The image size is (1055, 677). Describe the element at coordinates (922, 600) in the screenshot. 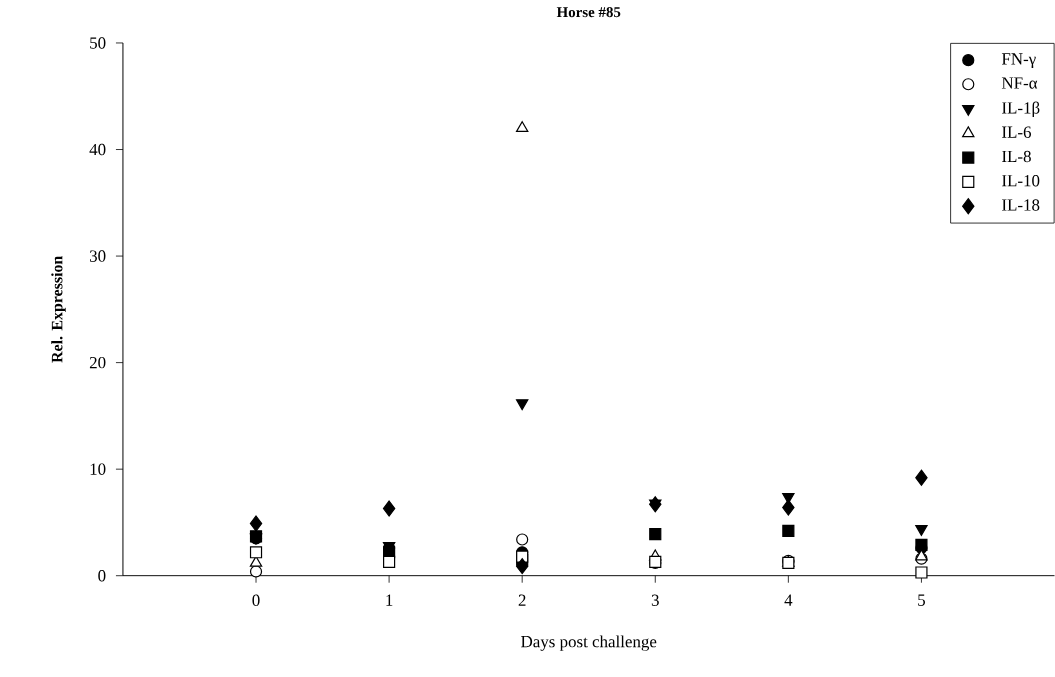

I see `x-tick-label: 5` at that location.